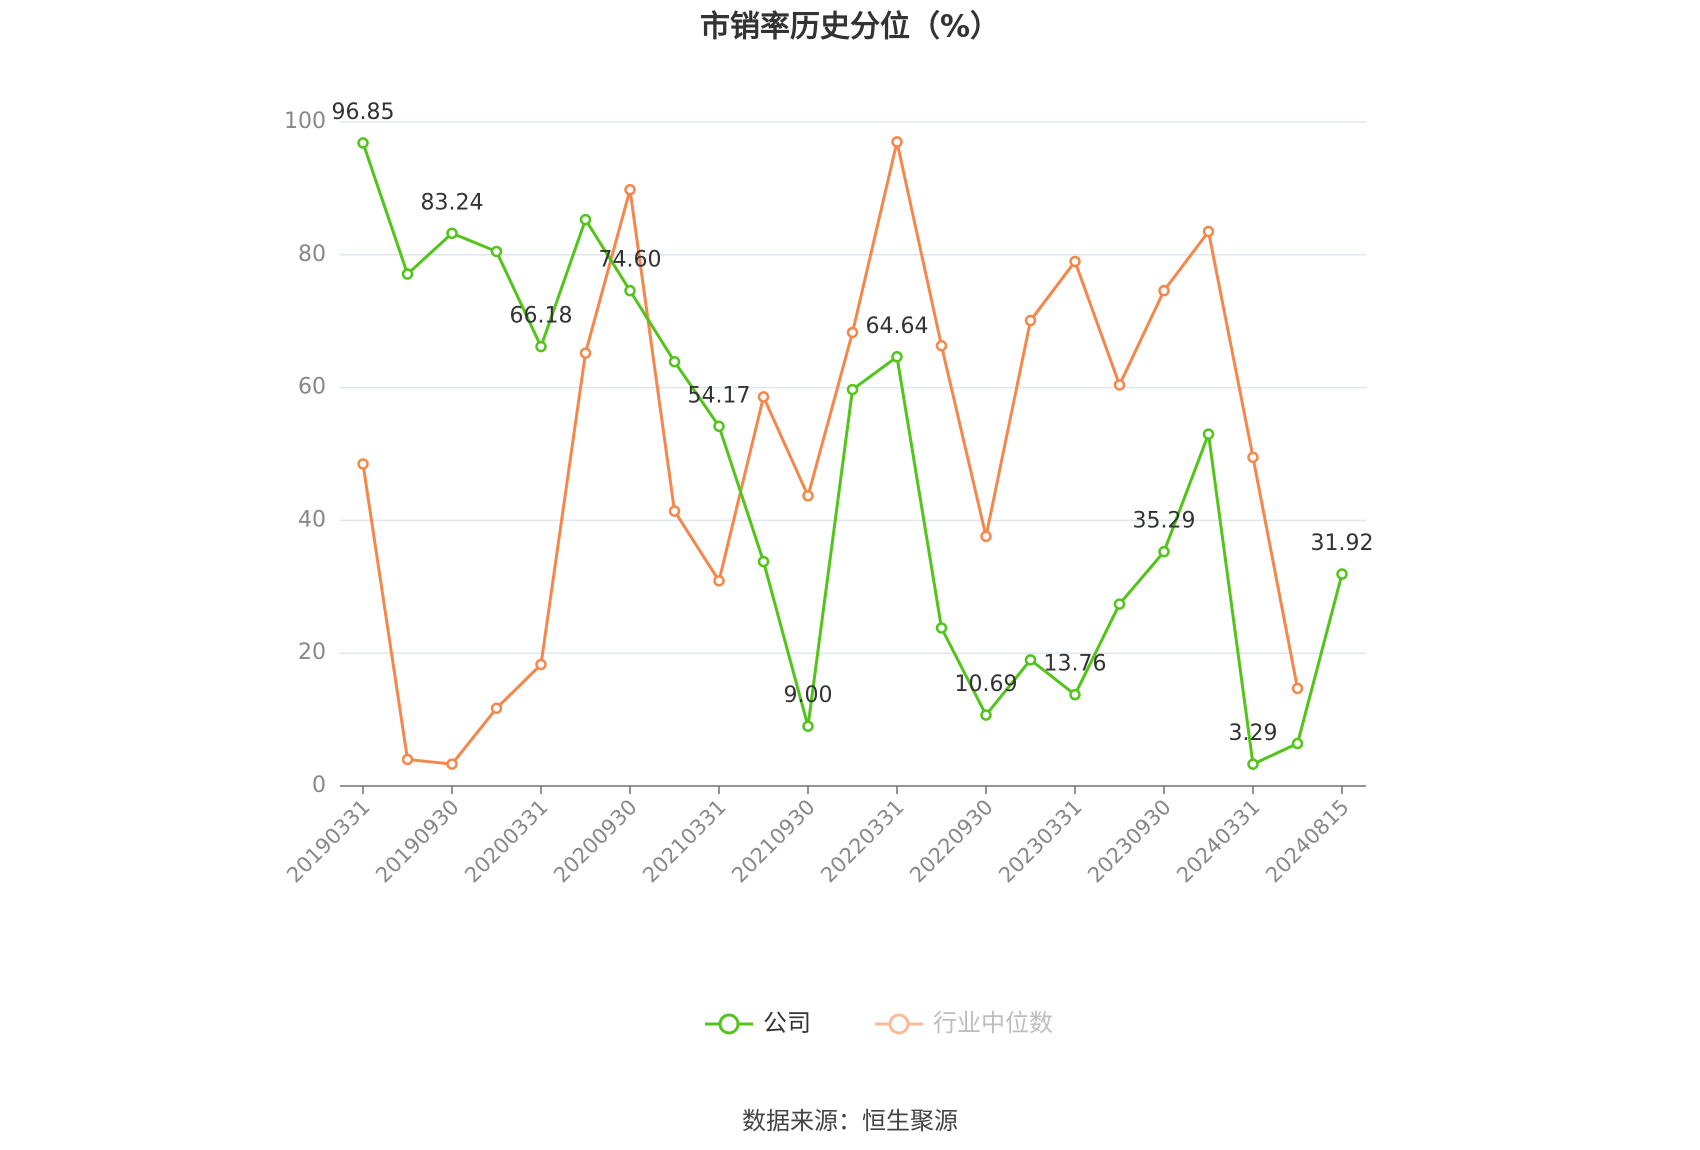 Image resolution: width=1700 pixels, height=1150 pixels. What do you see at coordinates (1040, 841) in the screenshot?
I see `x-tick-label: 20230331` at bounding box center [1040, 841].